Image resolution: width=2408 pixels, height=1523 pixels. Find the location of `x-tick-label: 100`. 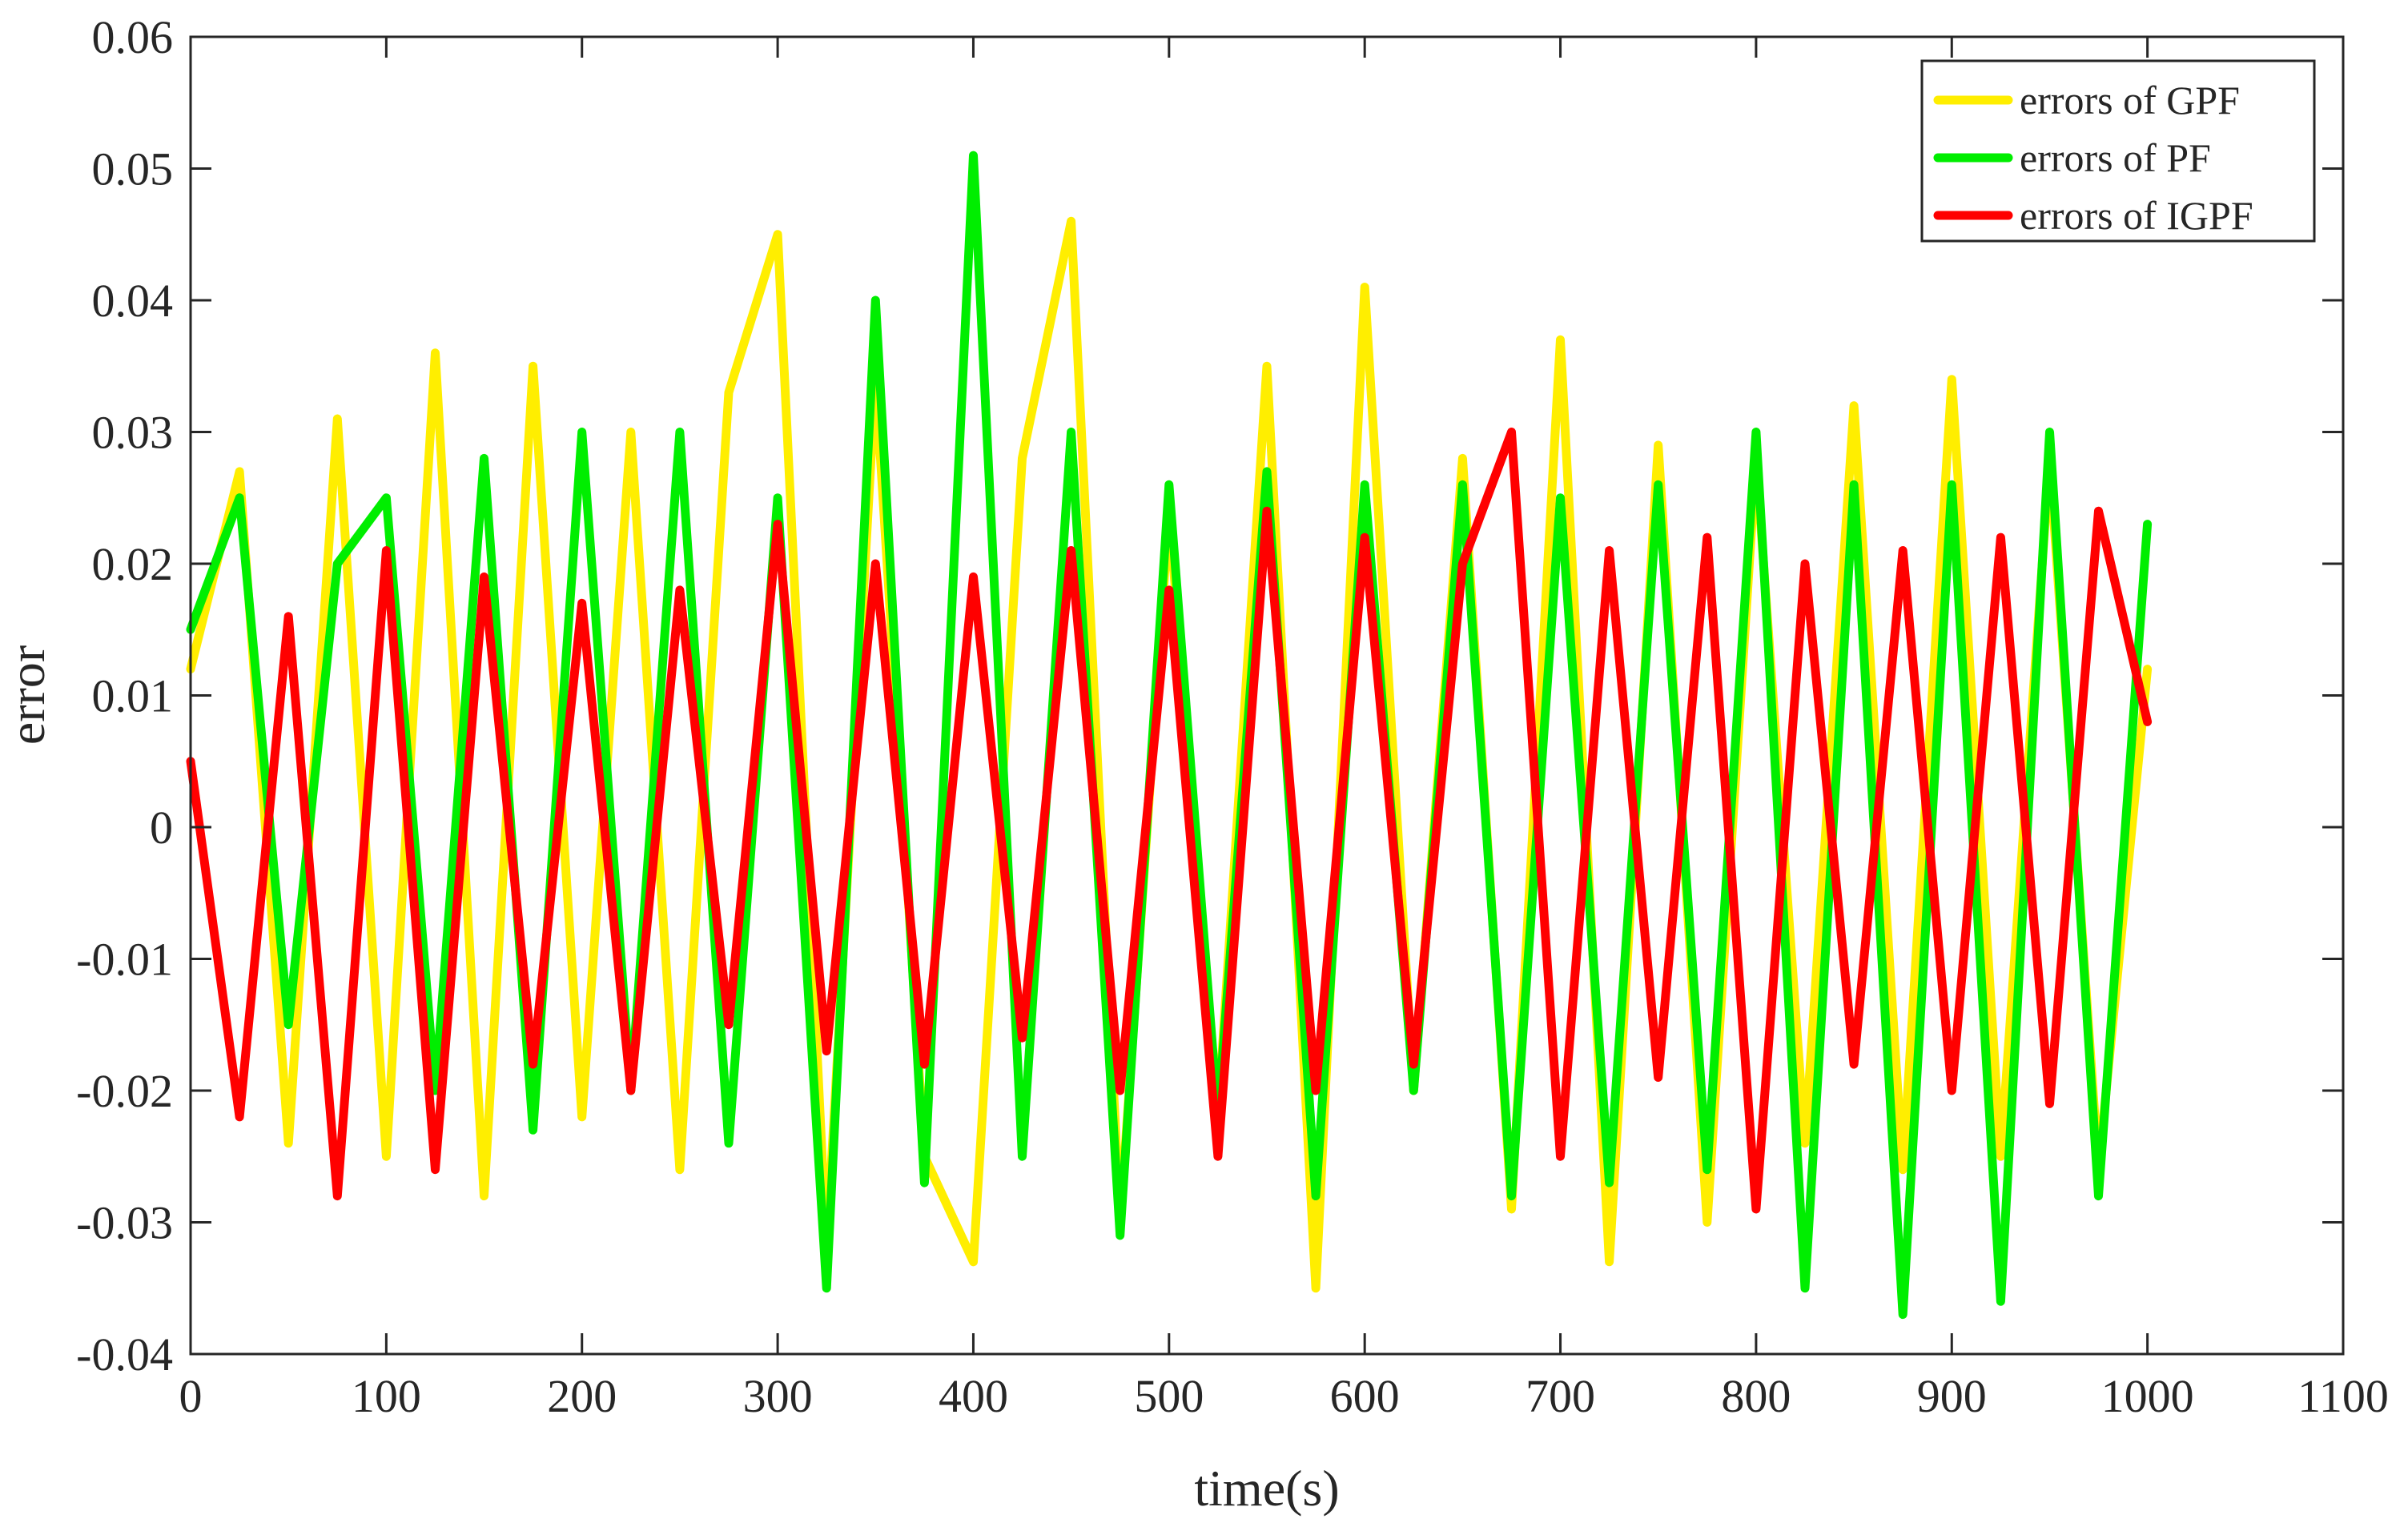

x-tick-label: 100 is located at coordinates (387, 1396).